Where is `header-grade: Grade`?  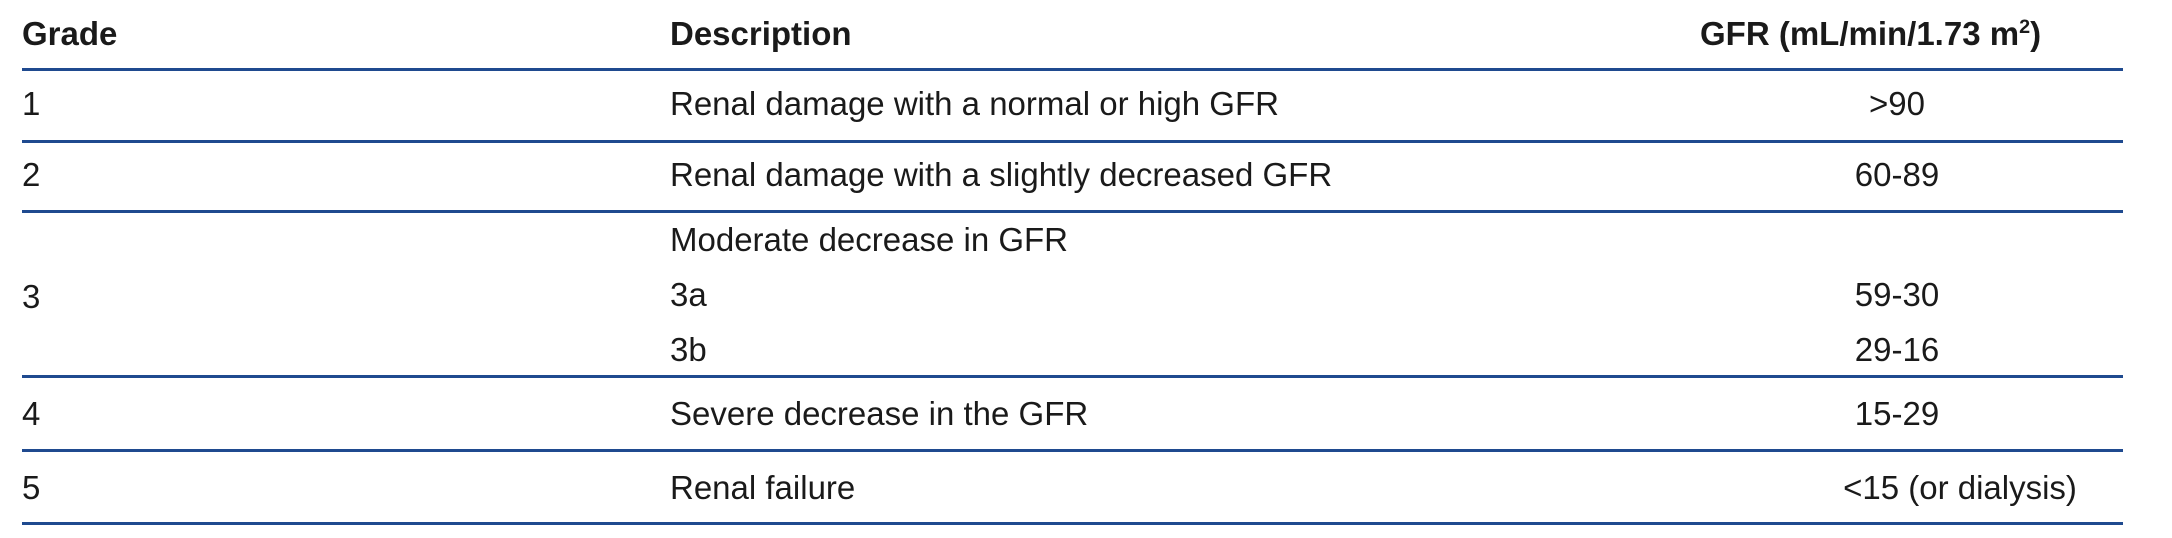
header-grade: Grade is located at coordinates (70, 33).